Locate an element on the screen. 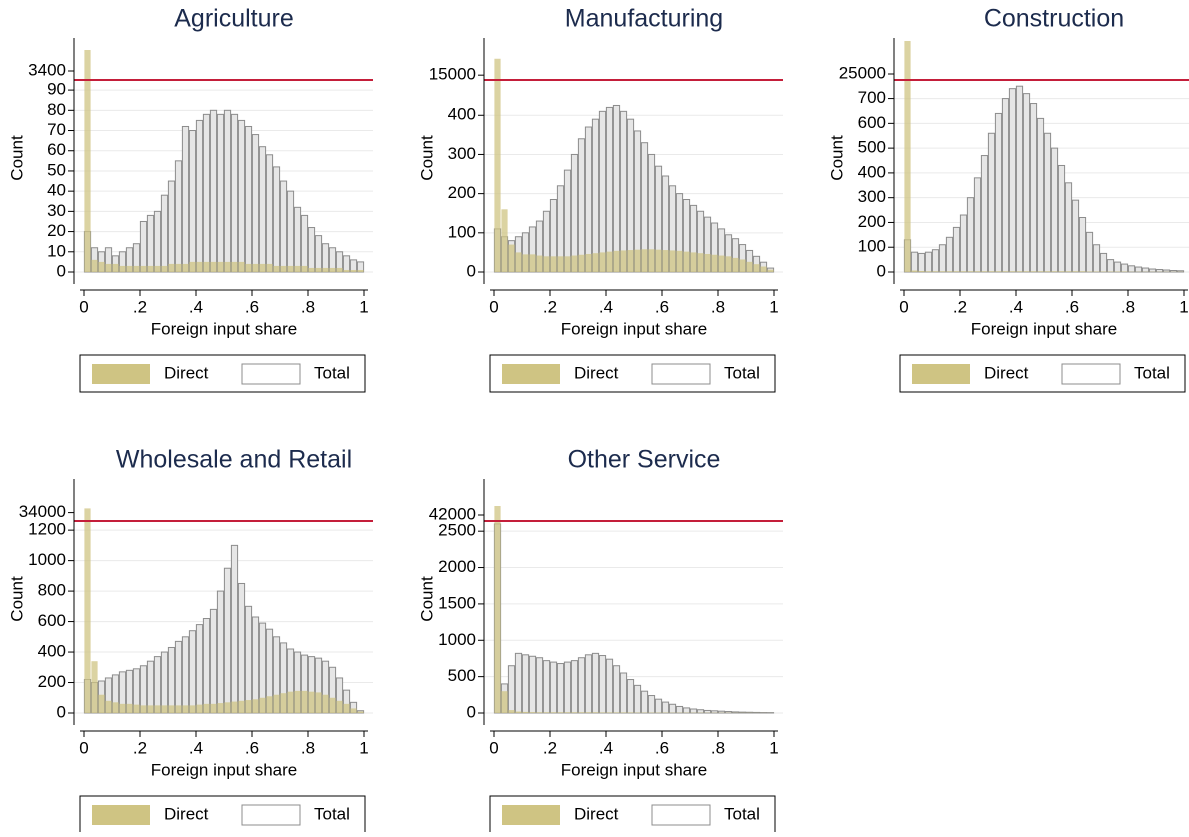  panel-title: Agriculture is located at coordinates (234, 19).